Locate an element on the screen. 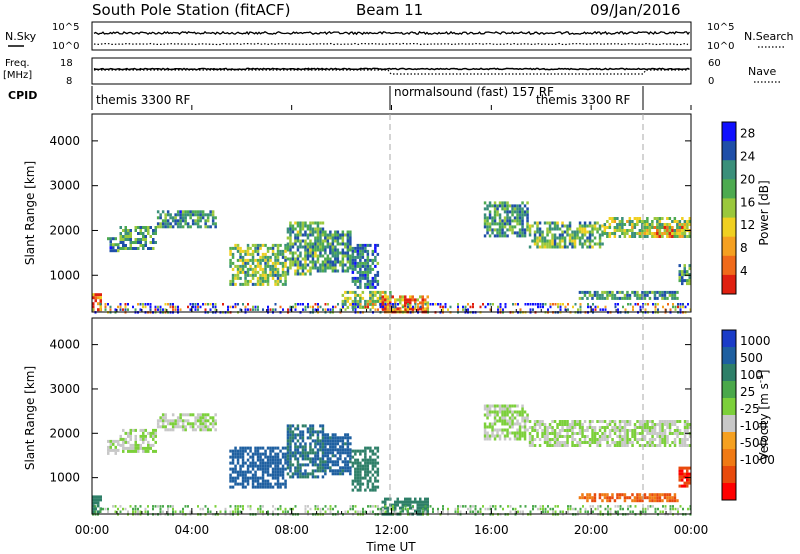  colorbar-segment is located at coordinates (729, 441).